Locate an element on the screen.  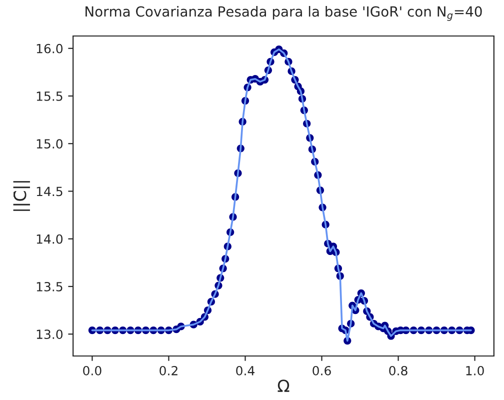
x-tick-label: 0.4 is located at coordinates (245, 371).